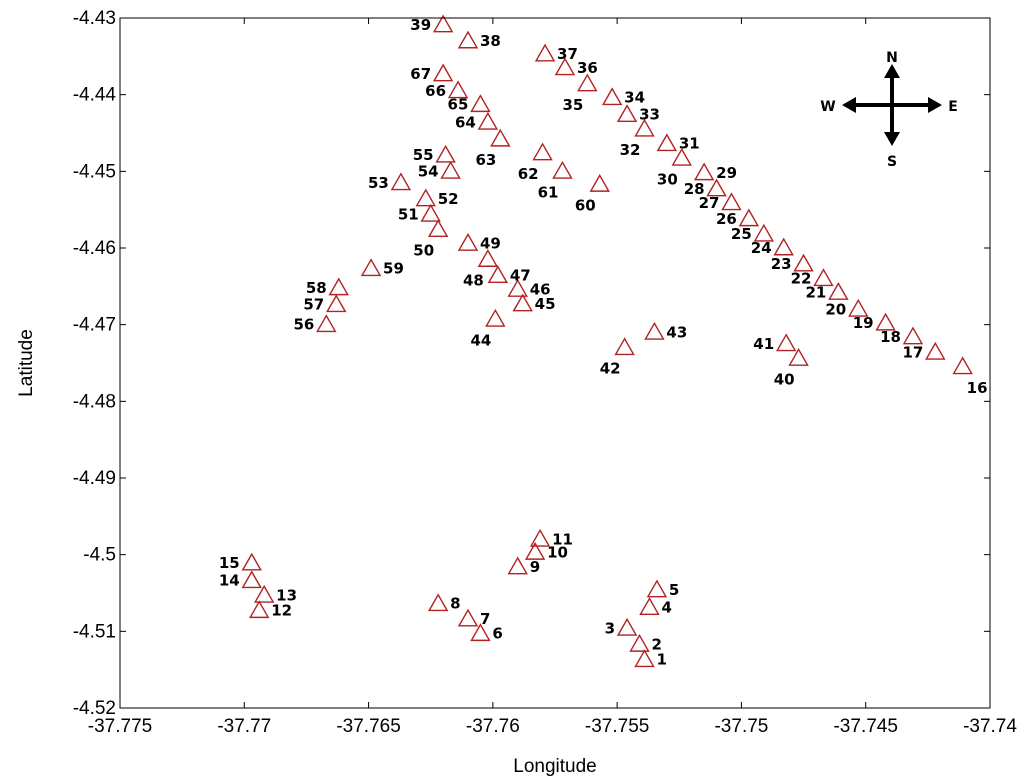  Describe the element at coordinates (676, 332) in the screenshot. I see `point-label: 43` at that location.